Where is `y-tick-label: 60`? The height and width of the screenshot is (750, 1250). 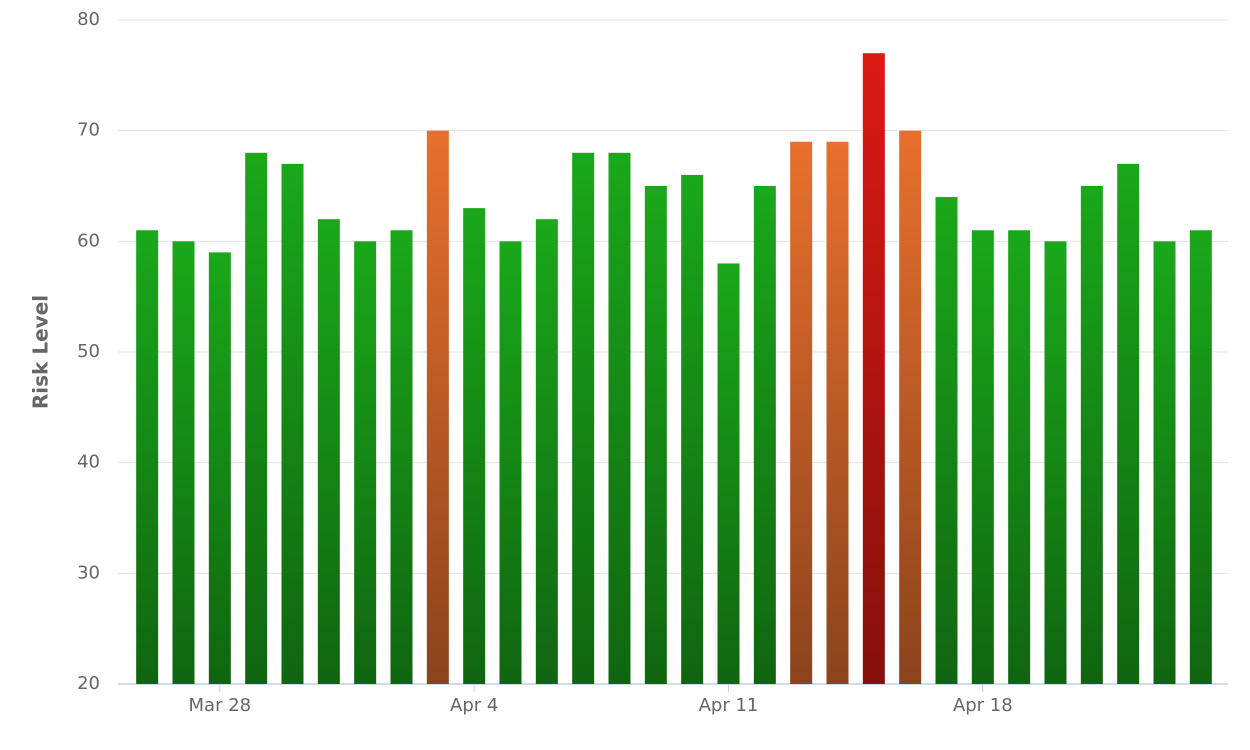 y-tick-label: 60 is located at coordinates (88, 240).